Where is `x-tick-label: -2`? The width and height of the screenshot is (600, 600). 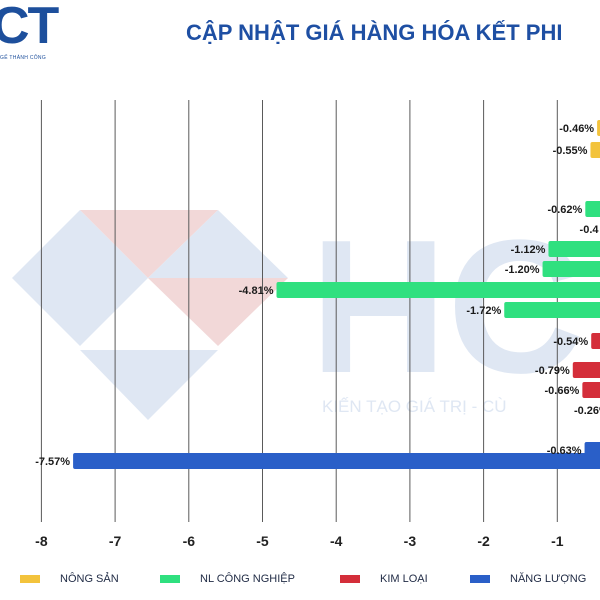
x-tick-label: -2 is located at coordinates (483, 541).